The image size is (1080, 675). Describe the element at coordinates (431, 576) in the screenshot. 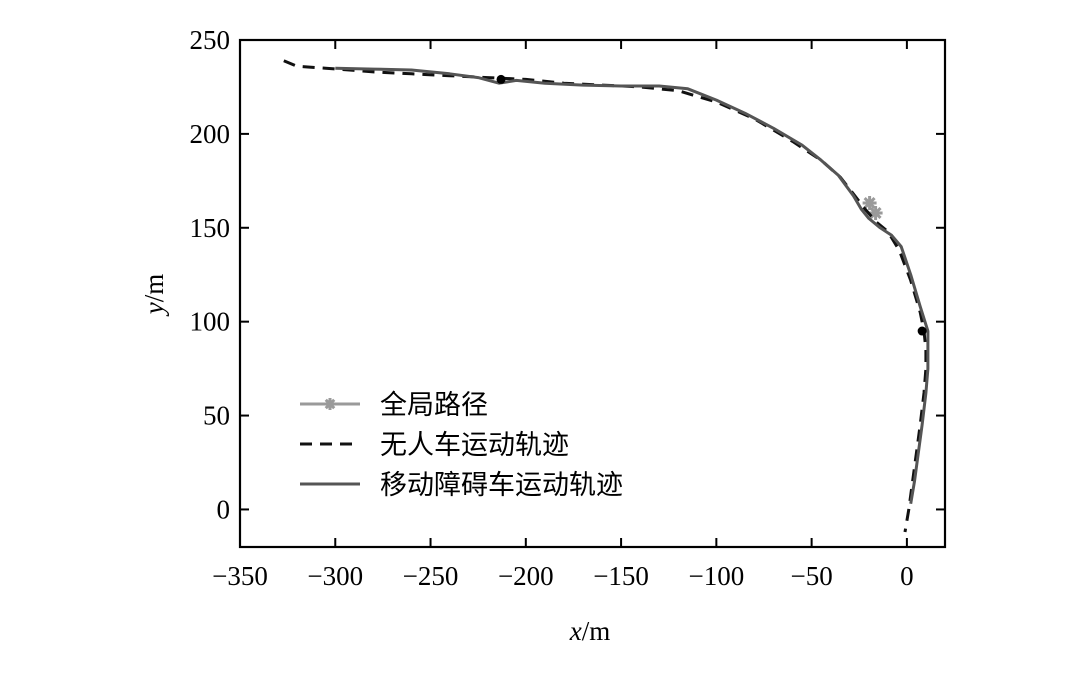

I see `x-tick-label: −250` at that location.